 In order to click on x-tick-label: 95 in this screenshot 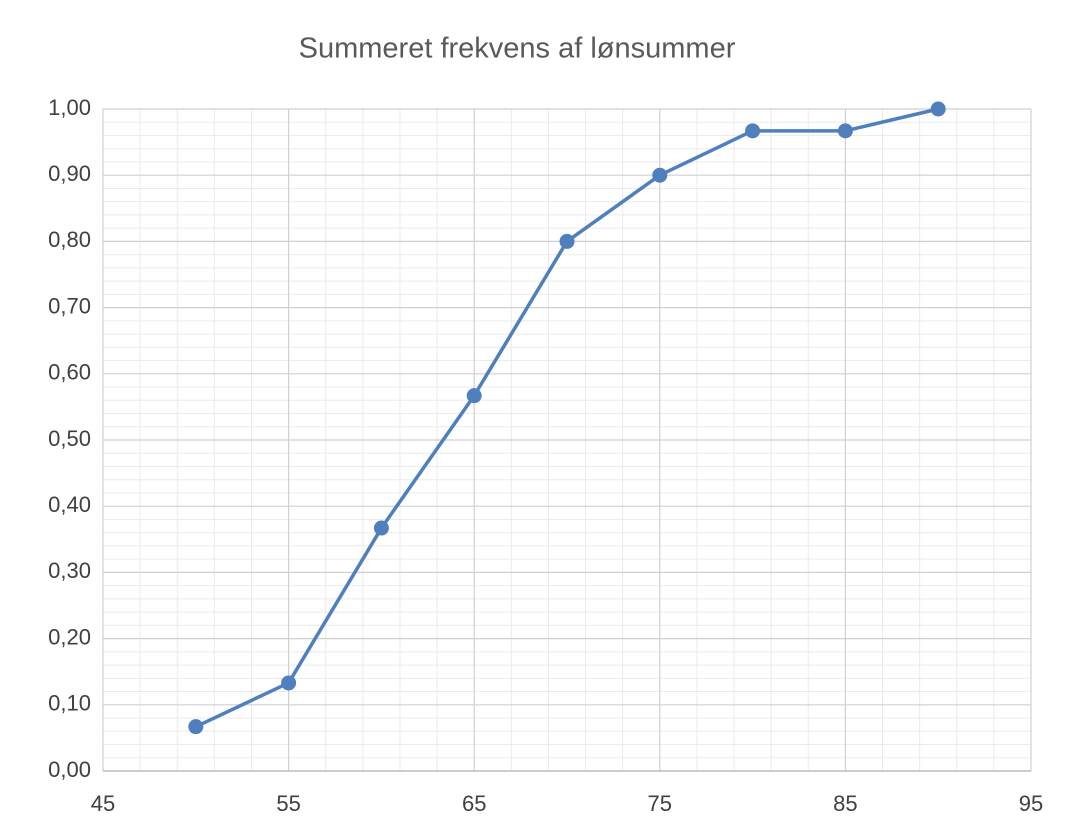, I will do `click(1031, 803)`.